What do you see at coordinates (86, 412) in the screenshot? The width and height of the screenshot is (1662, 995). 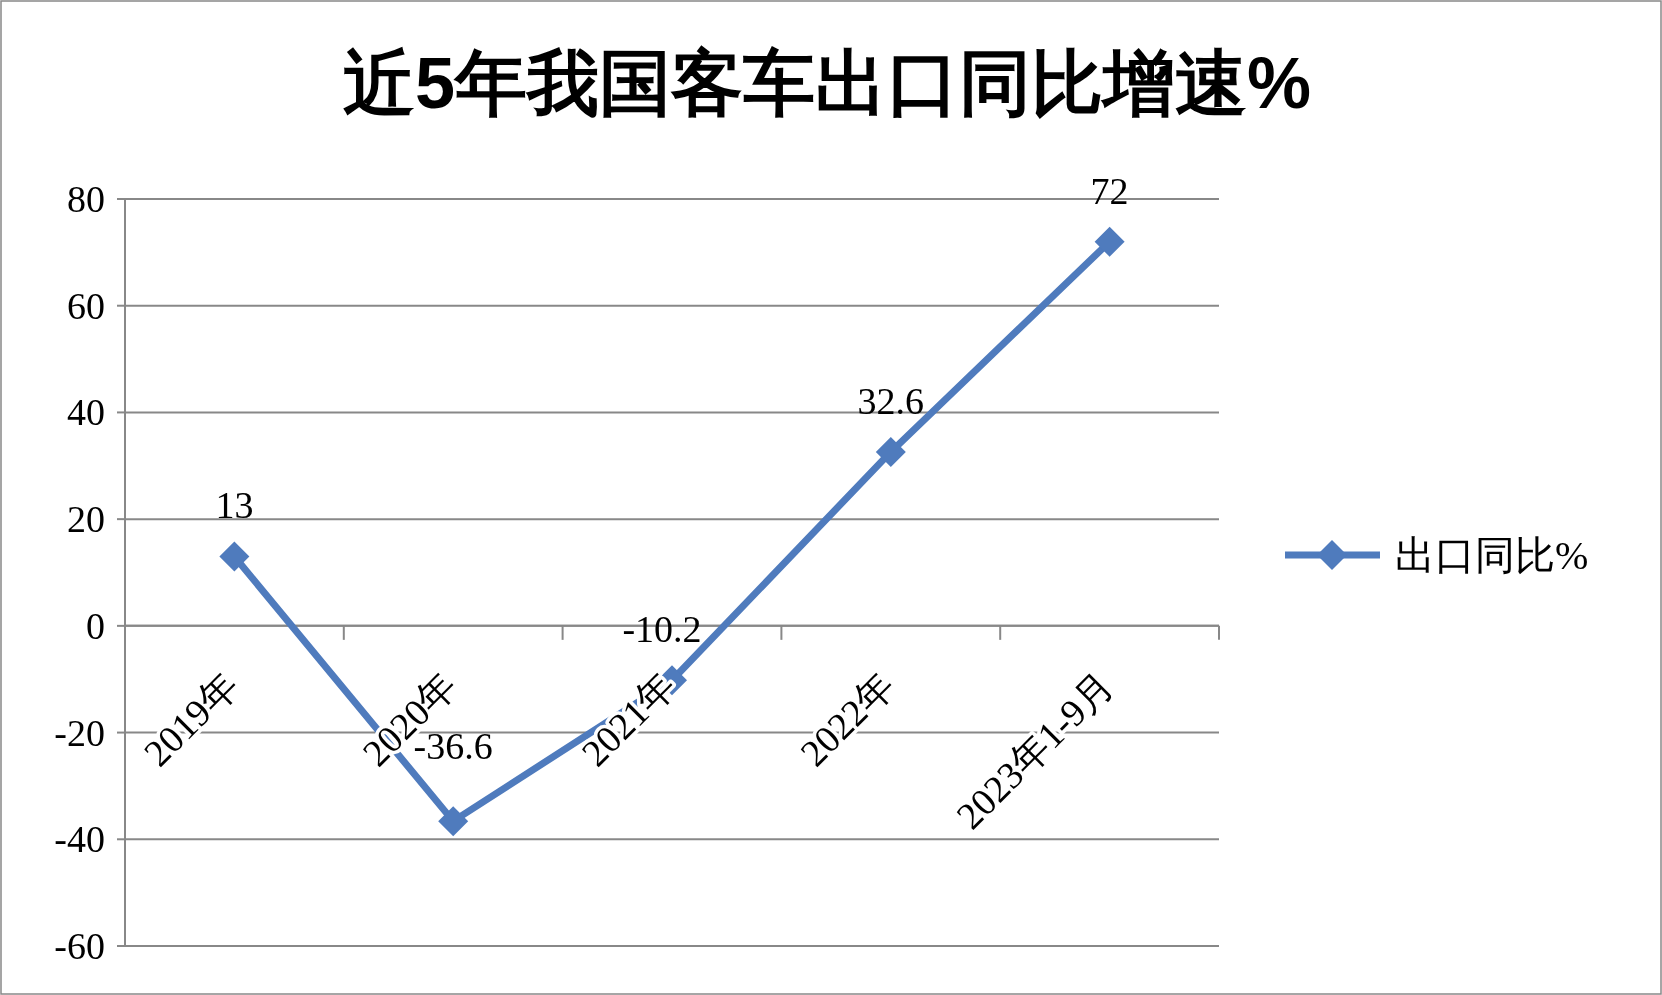 I see `y-tick-label: 40` at bounding box center [86, 412].